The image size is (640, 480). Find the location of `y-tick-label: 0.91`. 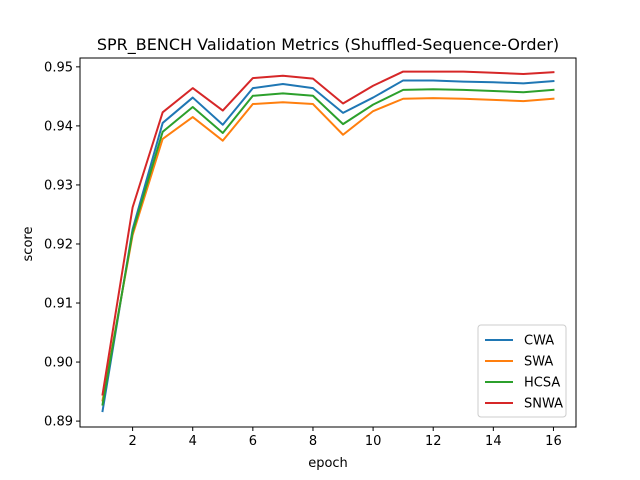

y-tick-label: 0.91 is located at coordinates (58, 304).